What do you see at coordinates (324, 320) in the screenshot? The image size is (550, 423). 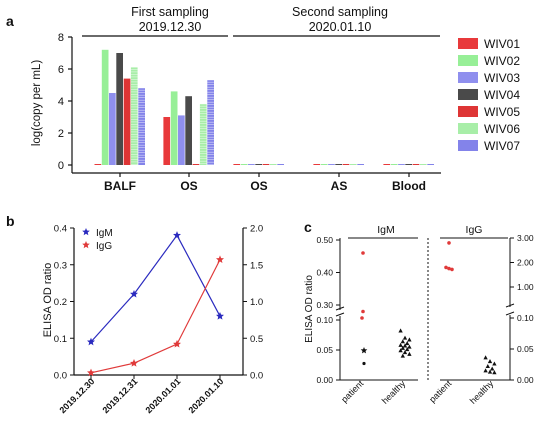 I see `c-igm-tick-label: 0.10` at bounding box center [324, 320].